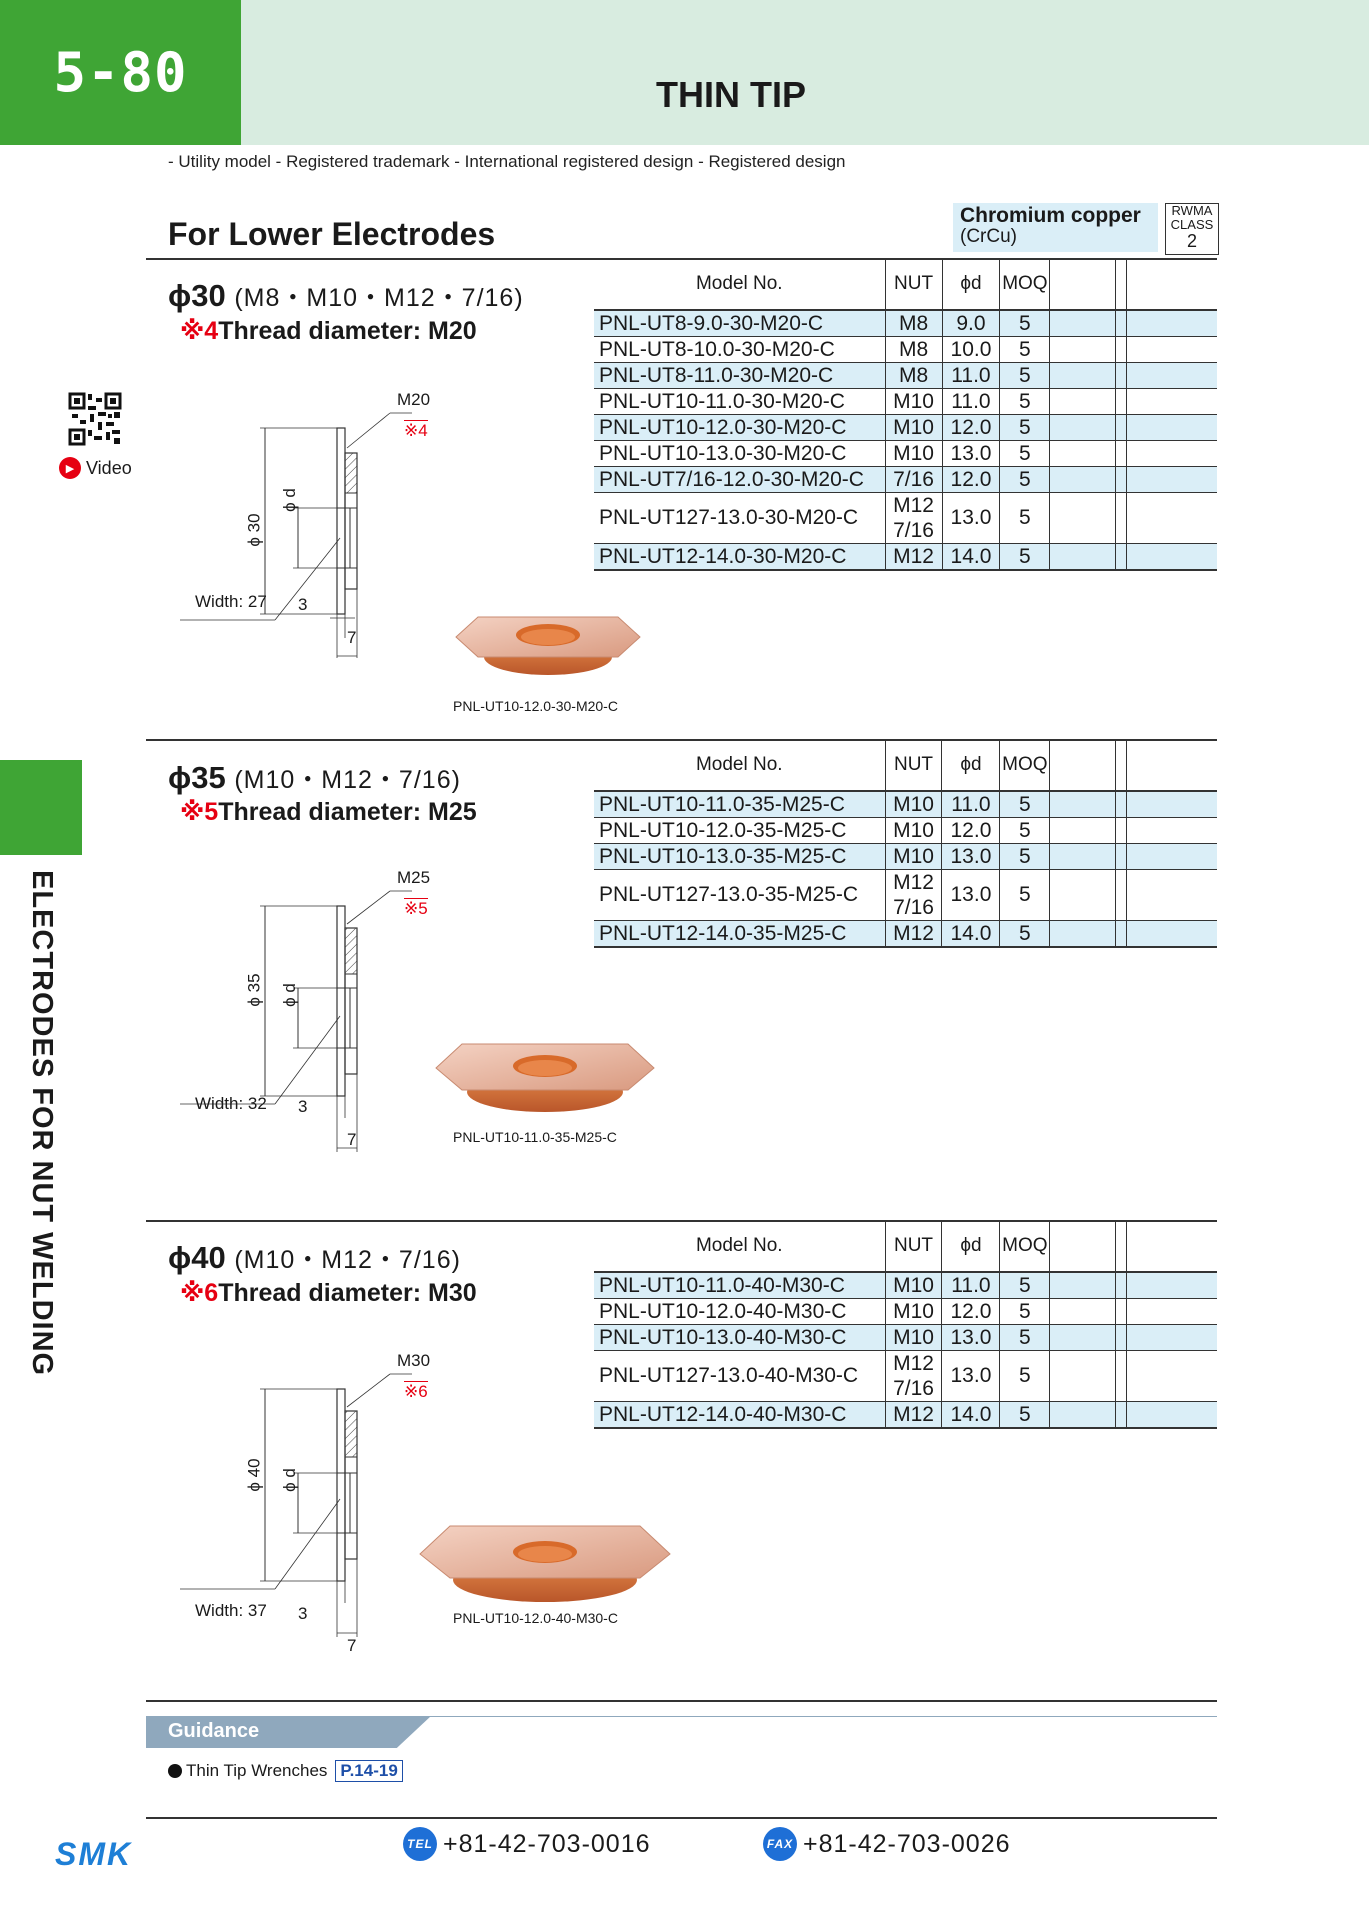  Describe the element at coordinates (535, 1618) in the screenshot. I see `photo-caption: PNL-UT10-12.0-40-M30-C` at that location.